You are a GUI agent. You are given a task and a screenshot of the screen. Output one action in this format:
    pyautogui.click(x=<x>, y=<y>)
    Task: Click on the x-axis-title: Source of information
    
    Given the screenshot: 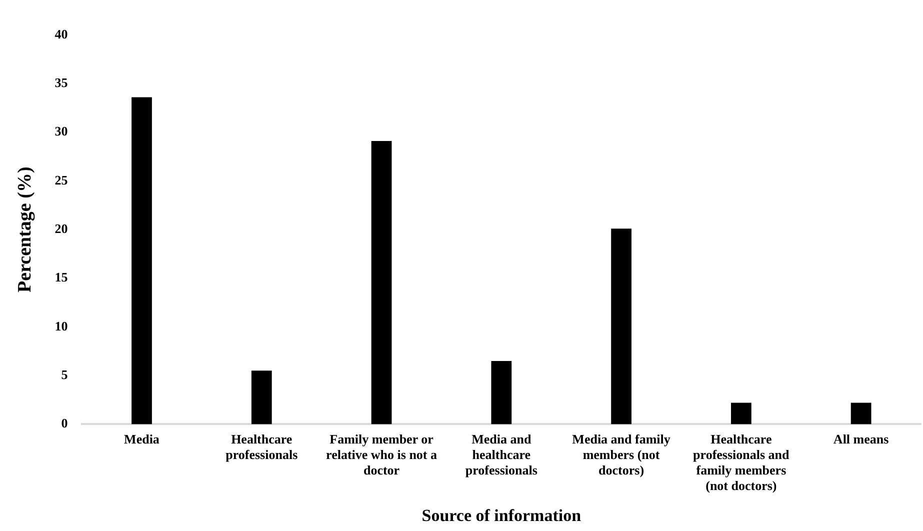 What is the action you would take?
    pyautogui.click(x=502, y=516)
    